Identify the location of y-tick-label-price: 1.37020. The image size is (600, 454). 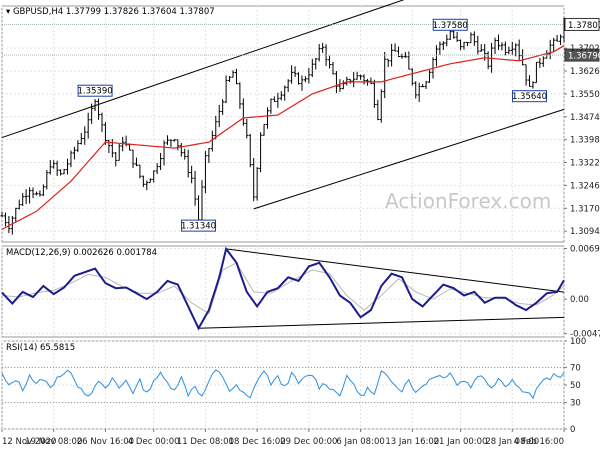
(585, 49).